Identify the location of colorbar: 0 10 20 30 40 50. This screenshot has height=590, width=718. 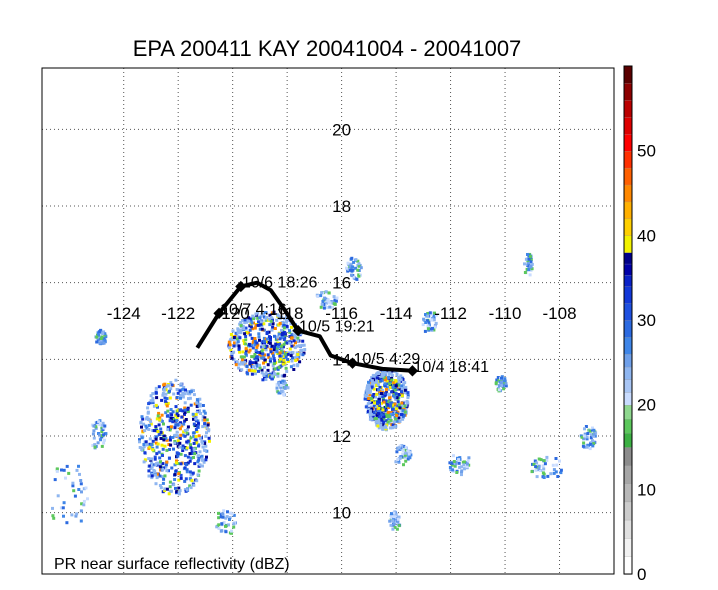
(639, 324).